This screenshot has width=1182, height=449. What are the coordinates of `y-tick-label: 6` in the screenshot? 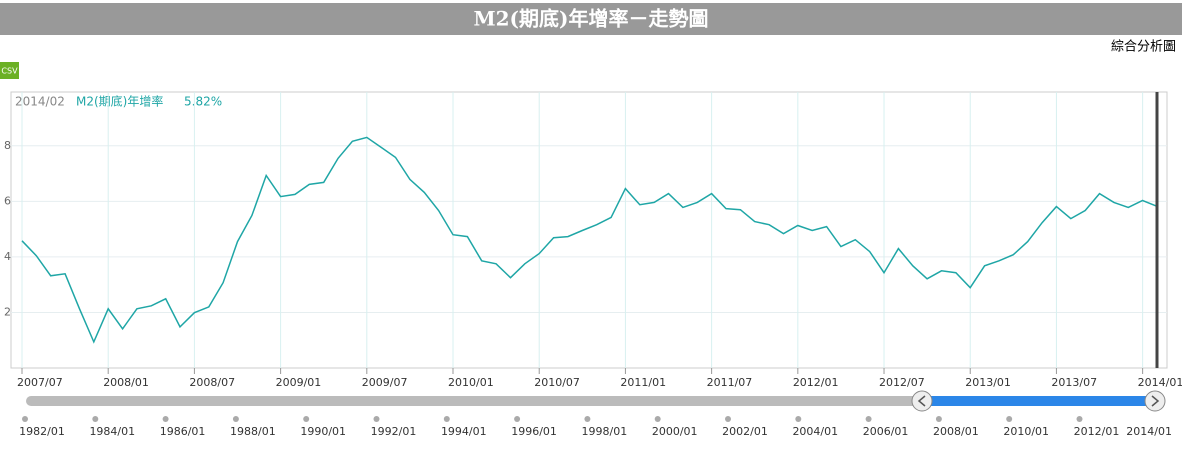 It's located at (7, 200).